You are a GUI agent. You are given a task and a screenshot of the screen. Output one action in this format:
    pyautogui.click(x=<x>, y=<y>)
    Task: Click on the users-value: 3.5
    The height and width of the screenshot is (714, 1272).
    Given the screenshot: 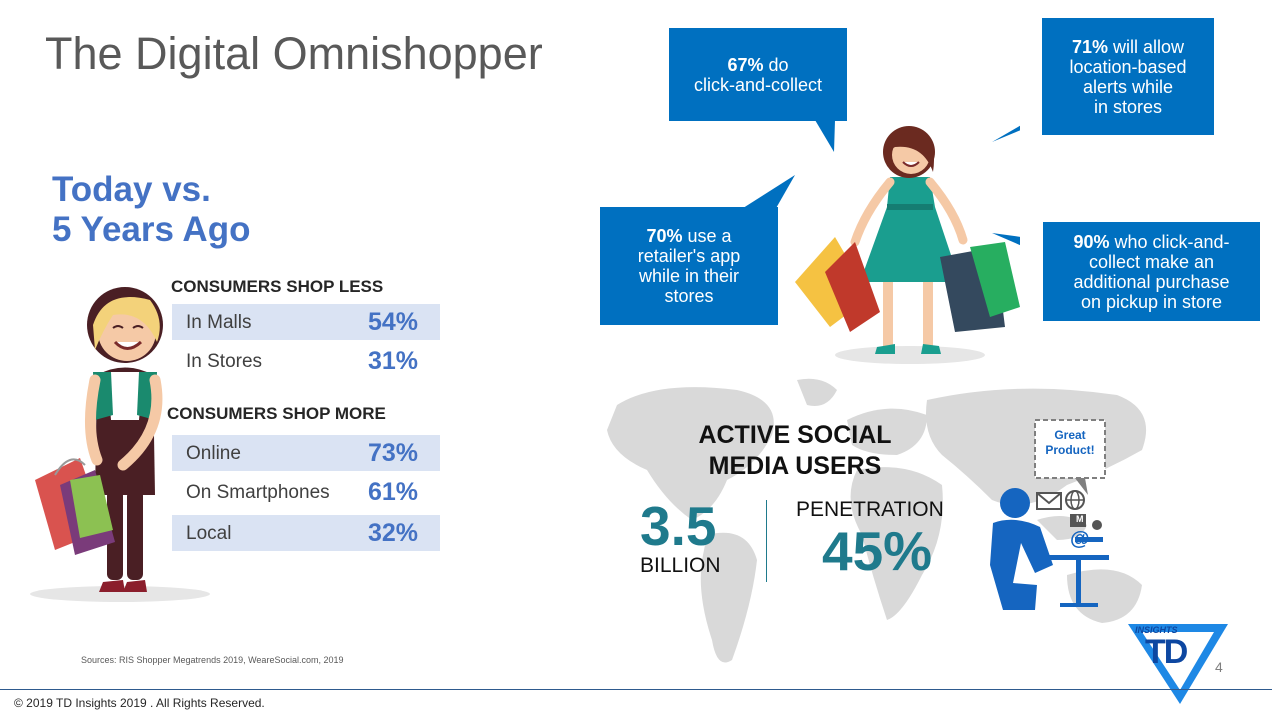 What is the action you would take?
    pyautogui.click(x=678, y=526)
    